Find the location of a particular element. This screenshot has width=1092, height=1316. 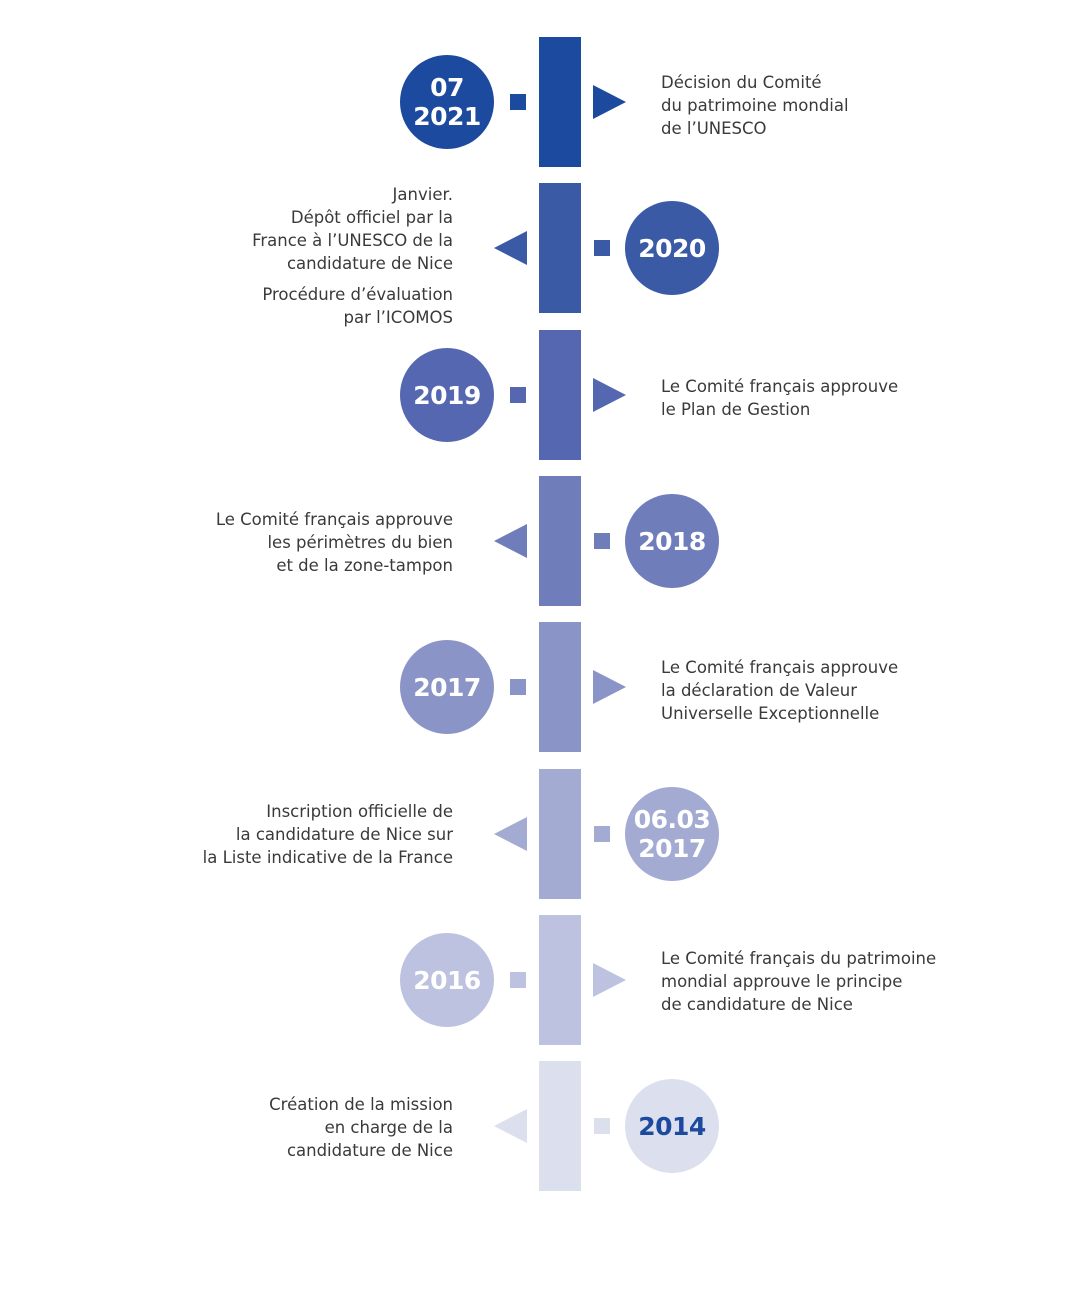

description-line: Inscription officielle de is located at coordinates (359, 811).